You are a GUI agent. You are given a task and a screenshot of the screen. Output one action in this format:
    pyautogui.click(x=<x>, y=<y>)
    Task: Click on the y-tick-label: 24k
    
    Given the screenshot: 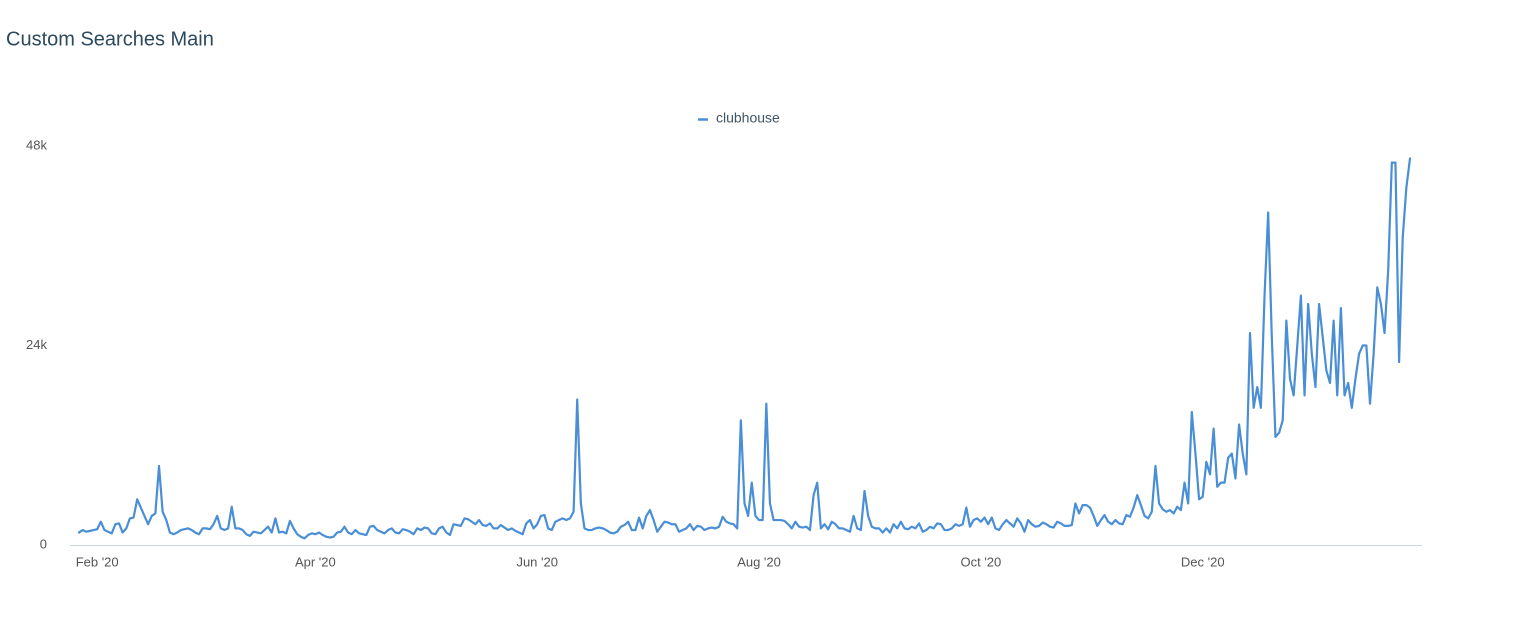 What is the action you would take?
    pyautogui.click(x=36, y=344)
    